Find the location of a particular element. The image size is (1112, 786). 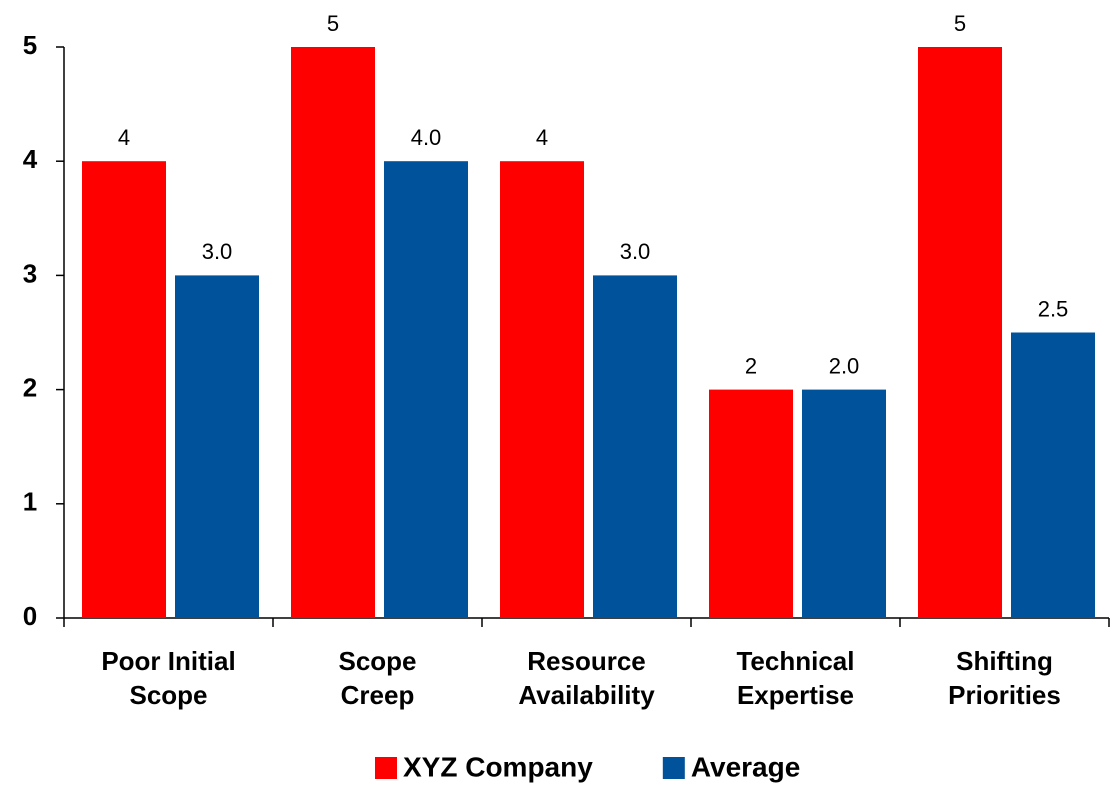

x-tick-label: Poor Initial Scope is located at coordinates (168, 678).